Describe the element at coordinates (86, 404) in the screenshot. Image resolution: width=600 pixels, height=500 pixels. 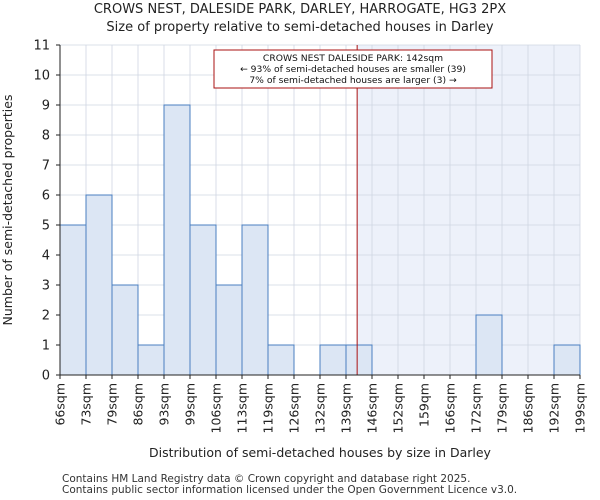
I see `x-tick-label: 73sqm` at that location.